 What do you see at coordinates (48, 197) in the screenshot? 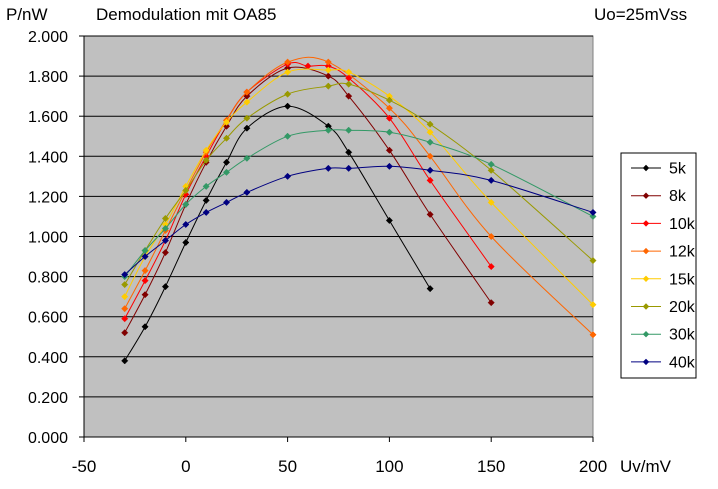
I see `y-tick-label: 1.200` at bounding box center [48, 197].